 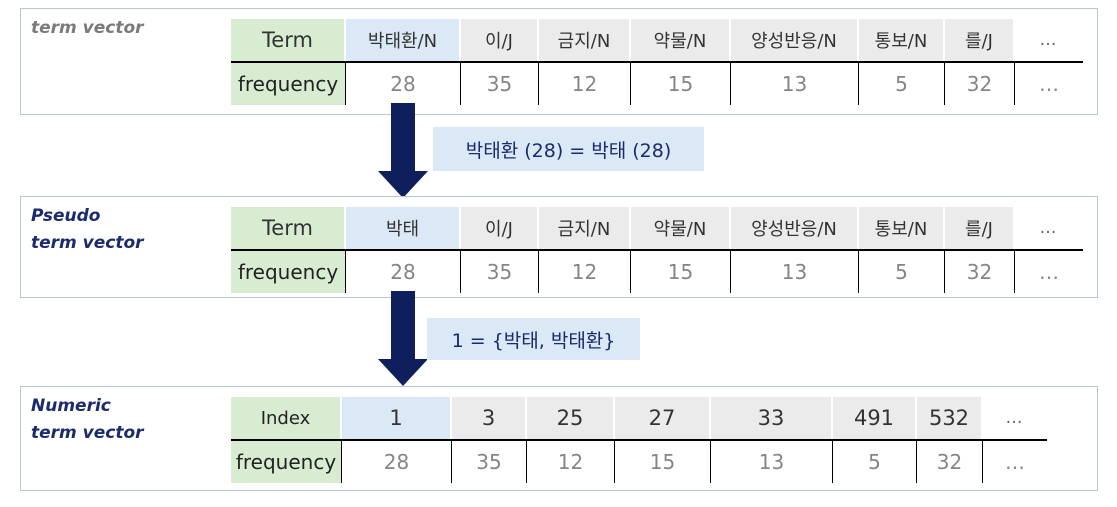 What do you see at coordinates (489, 418) in the screenshot?
I see `index-cell: 3` at bounding box center [489, 418].